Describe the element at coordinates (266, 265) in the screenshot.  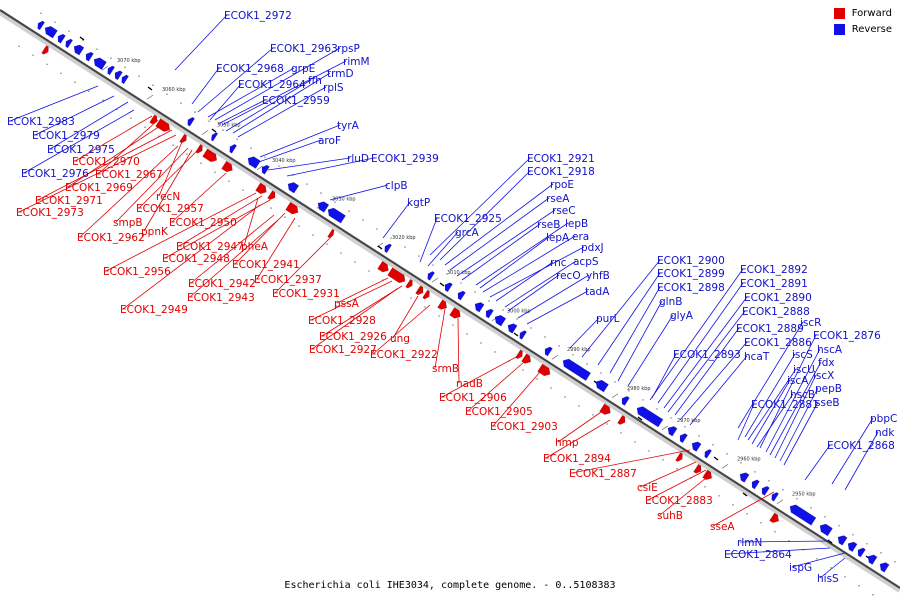
I see `forward-gene-label: ECOK1_2941` at that location.